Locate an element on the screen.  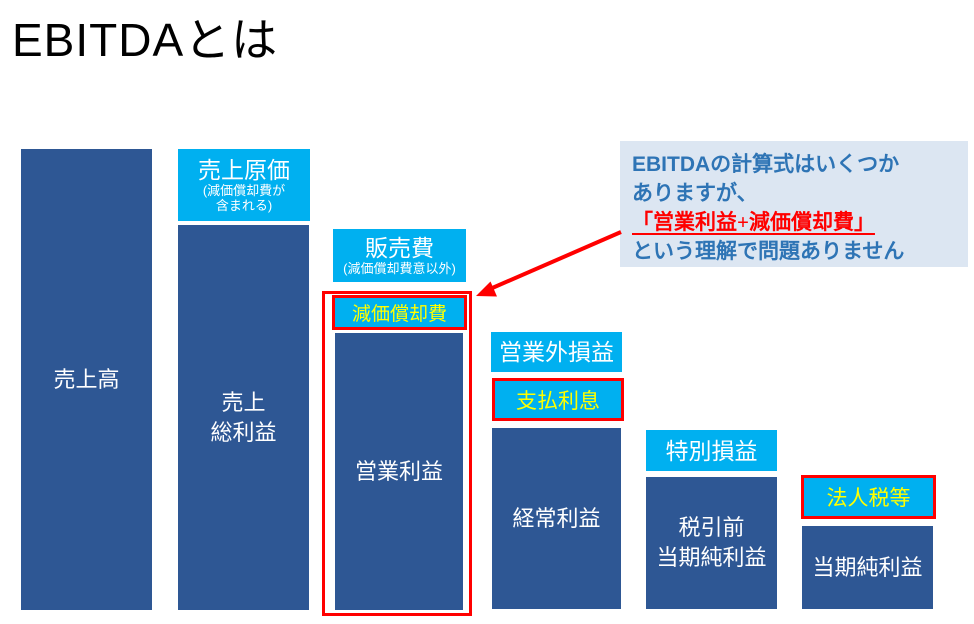
bar-operating-profit: 営業利益 is located at coordinates (399, 471).